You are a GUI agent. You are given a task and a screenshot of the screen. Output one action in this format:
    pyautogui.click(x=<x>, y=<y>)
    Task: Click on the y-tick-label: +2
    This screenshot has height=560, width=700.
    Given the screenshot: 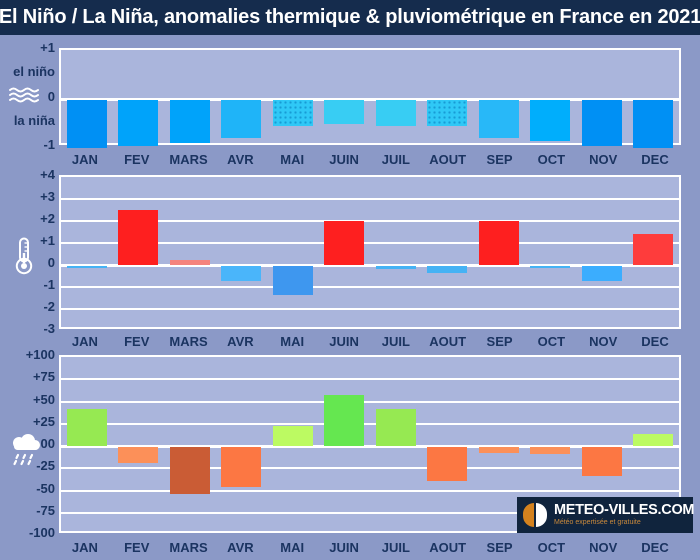 What is the action you would take?
    pyautogui.click(x=47, y=218)
    